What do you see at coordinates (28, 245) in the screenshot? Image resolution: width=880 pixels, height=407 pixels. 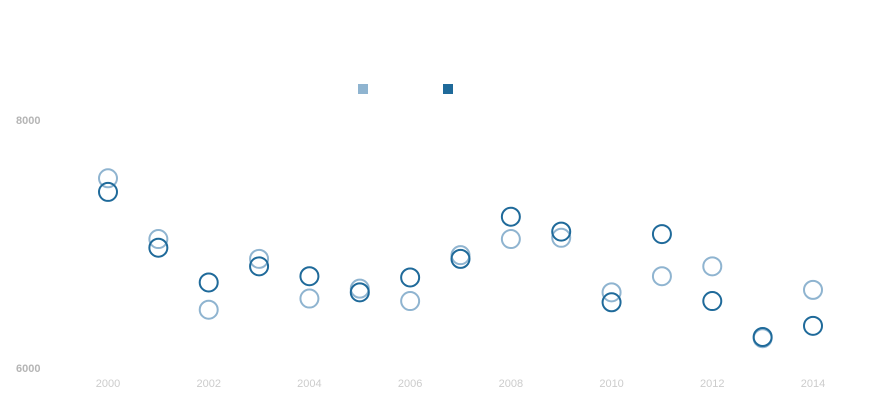 I see `y-axis: 6000 8000` at bounding box center [28, 245].